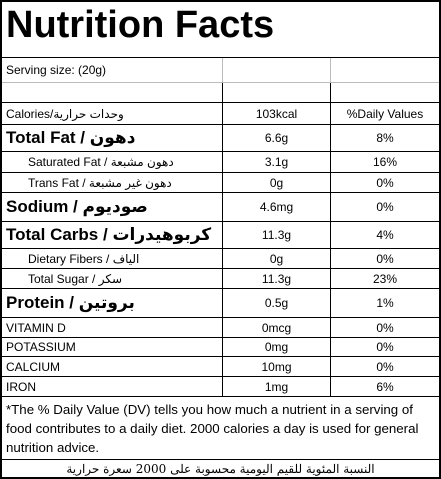 This screenshot has width=441, height=479. I want to click on label: VITAMIN D, so click(36, 327).